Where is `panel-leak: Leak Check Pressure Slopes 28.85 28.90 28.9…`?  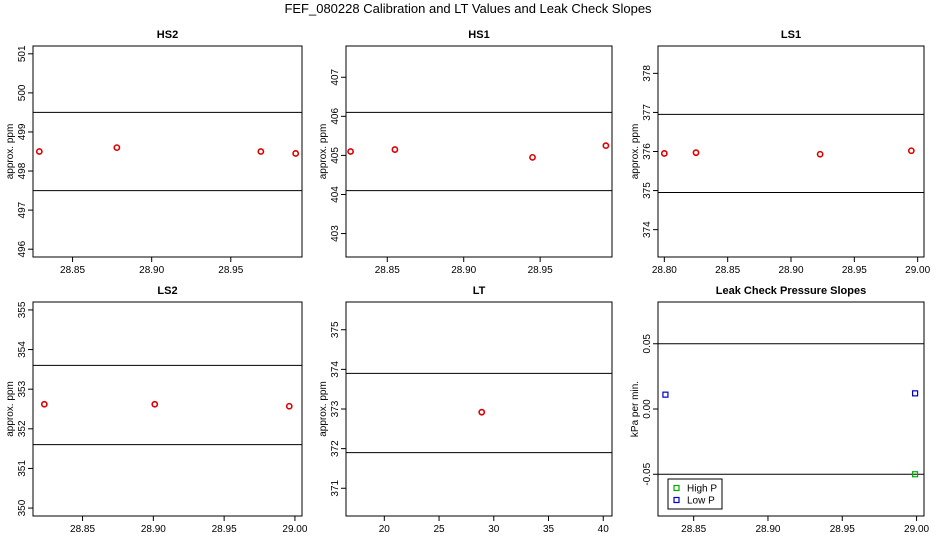 panel-leak: Leak Check Pressure Slopes 28.85 28.90 28.9… is located at coordinates (780, 410).